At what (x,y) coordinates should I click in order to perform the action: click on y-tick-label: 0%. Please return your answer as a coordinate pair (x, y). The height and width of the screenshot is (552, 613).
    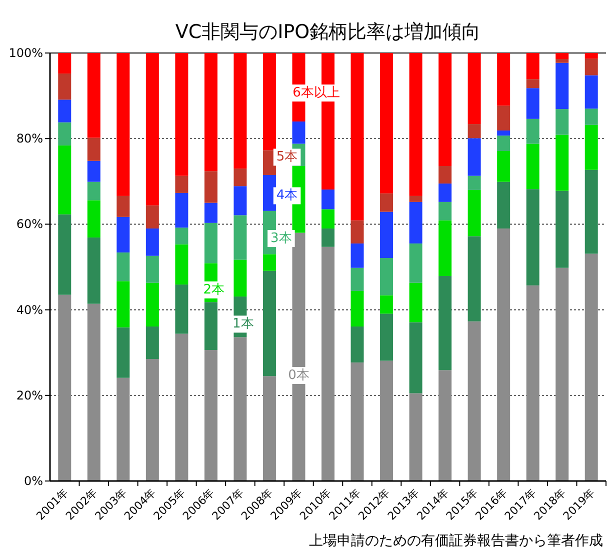
    Looking at the image, I should click on (33, 481).